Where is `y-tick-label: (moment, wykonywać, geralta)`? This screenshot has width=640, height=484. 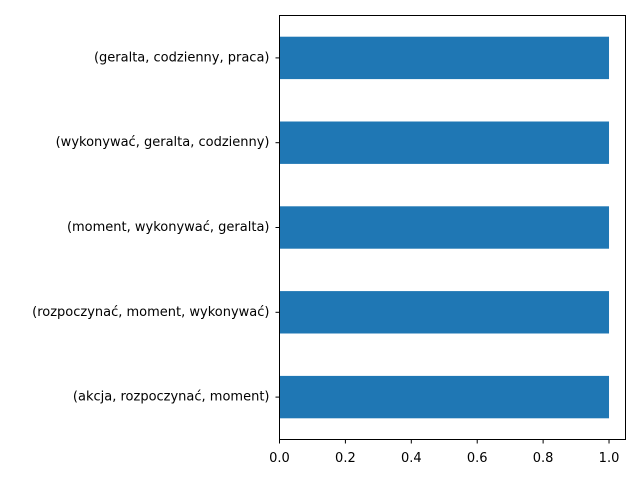
y-tick-label: (moment, wykonywać, geralta) is located at coordinates (168, 227).